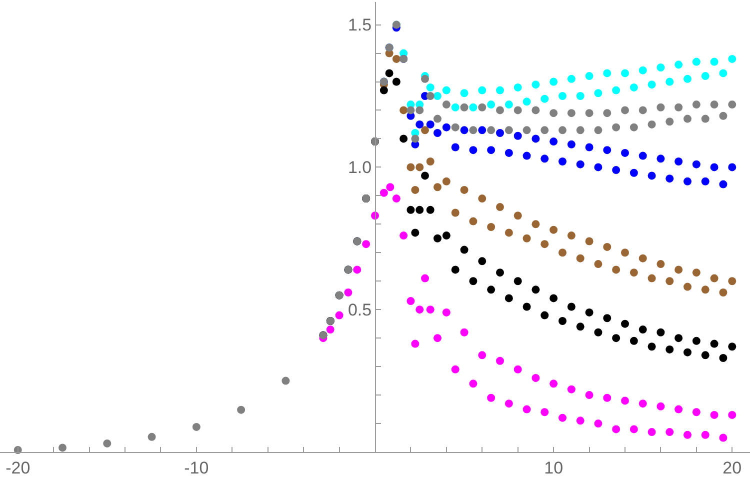  I want to click on y-tick-label: 0.5, so click(360, 310).